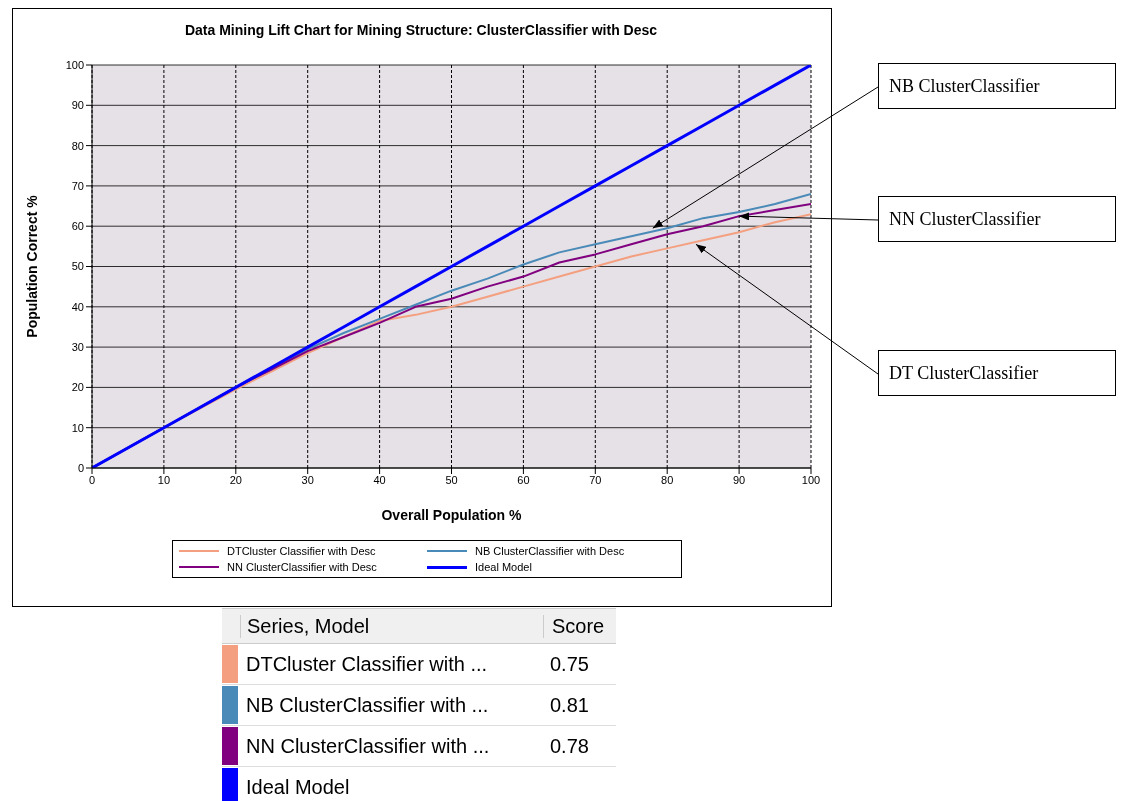  Describe the element at coordinates (80, 467) in the screenshot. I see `y-tick-label: 0` at that location.